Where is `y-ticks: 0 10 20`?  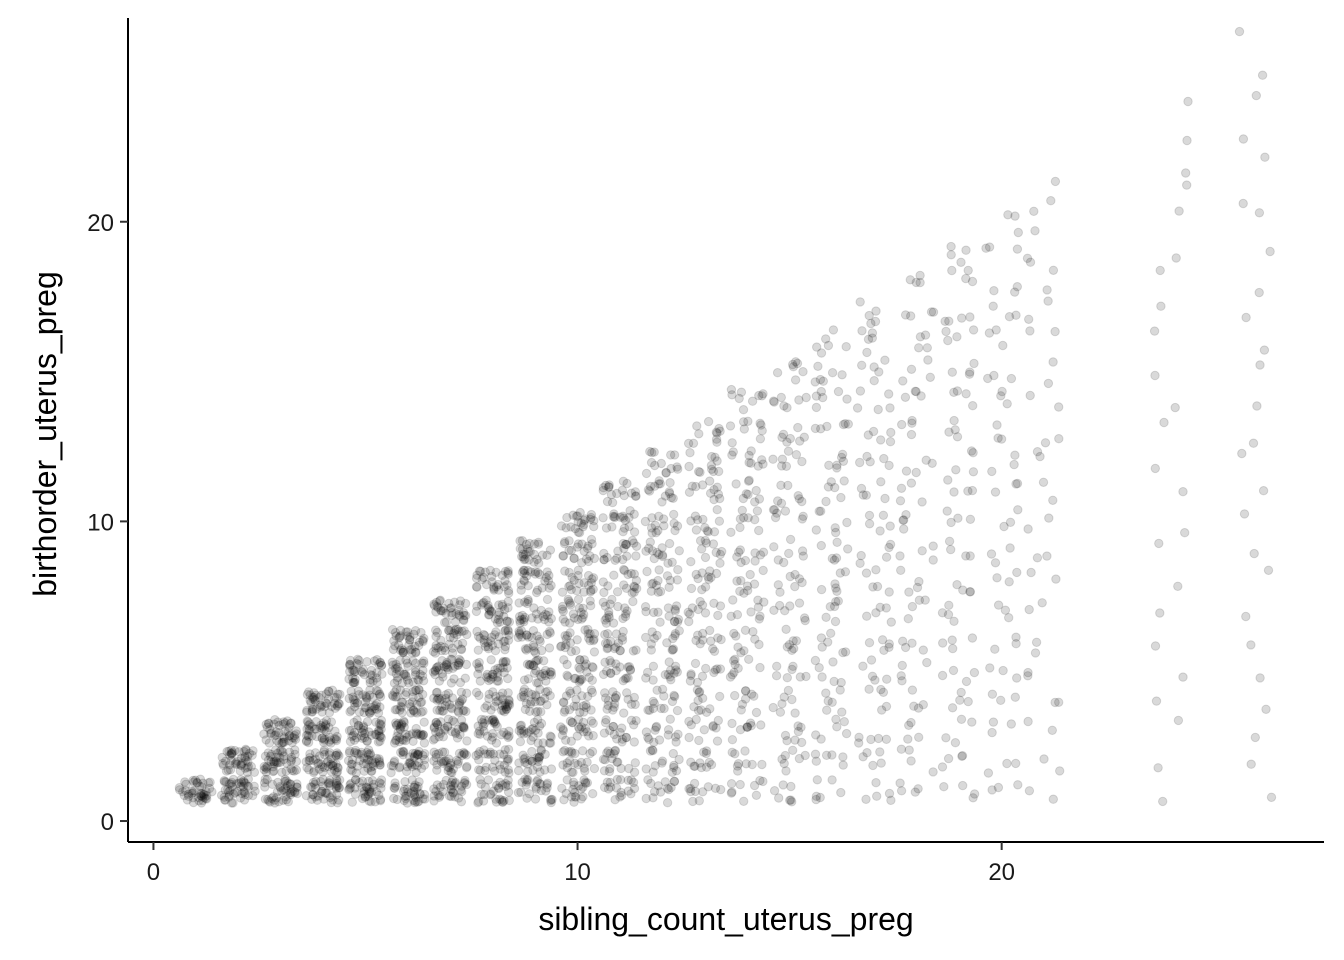 y-ticks: 0 10 20 is located at coordinates (107, 523).